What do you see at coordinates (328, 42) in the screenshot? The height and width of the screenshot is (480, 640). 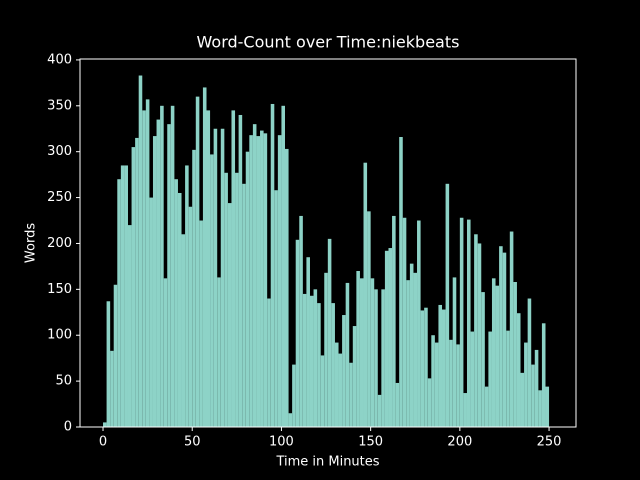 I see `chart-title: Word-Count over Time:niekbeats` at bounding box center [328, 42].